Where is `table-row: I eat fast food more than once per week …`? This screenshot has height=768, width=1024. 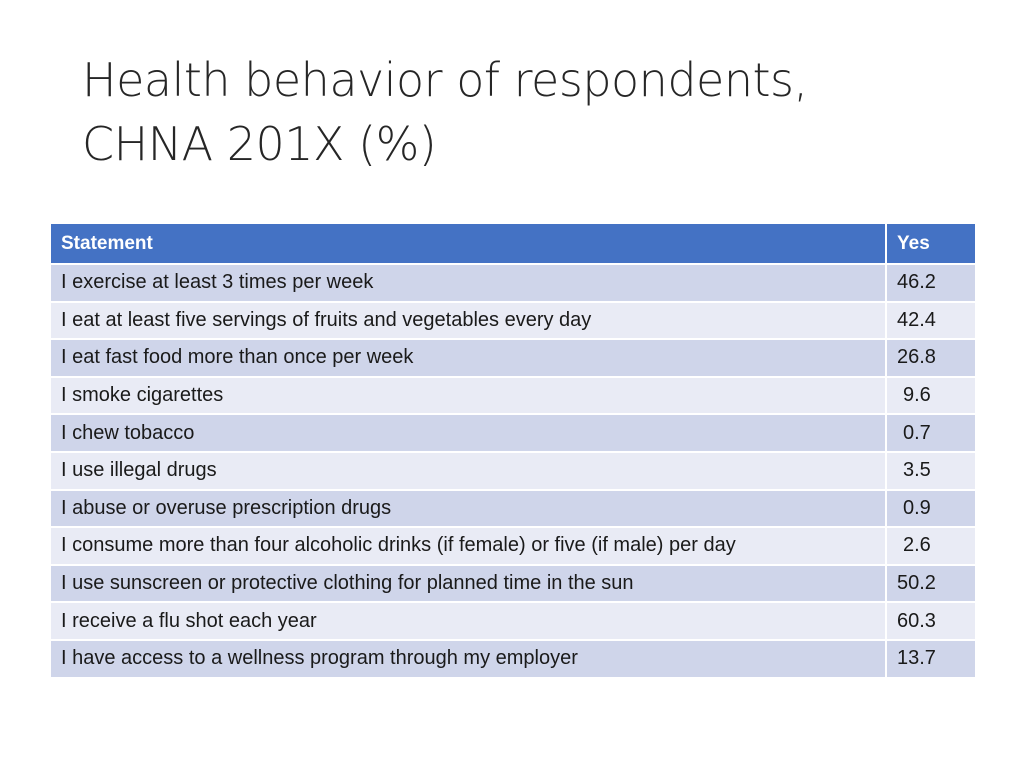
table-row: I eat fast food more than once per week … is located at coordinates (513, 358).